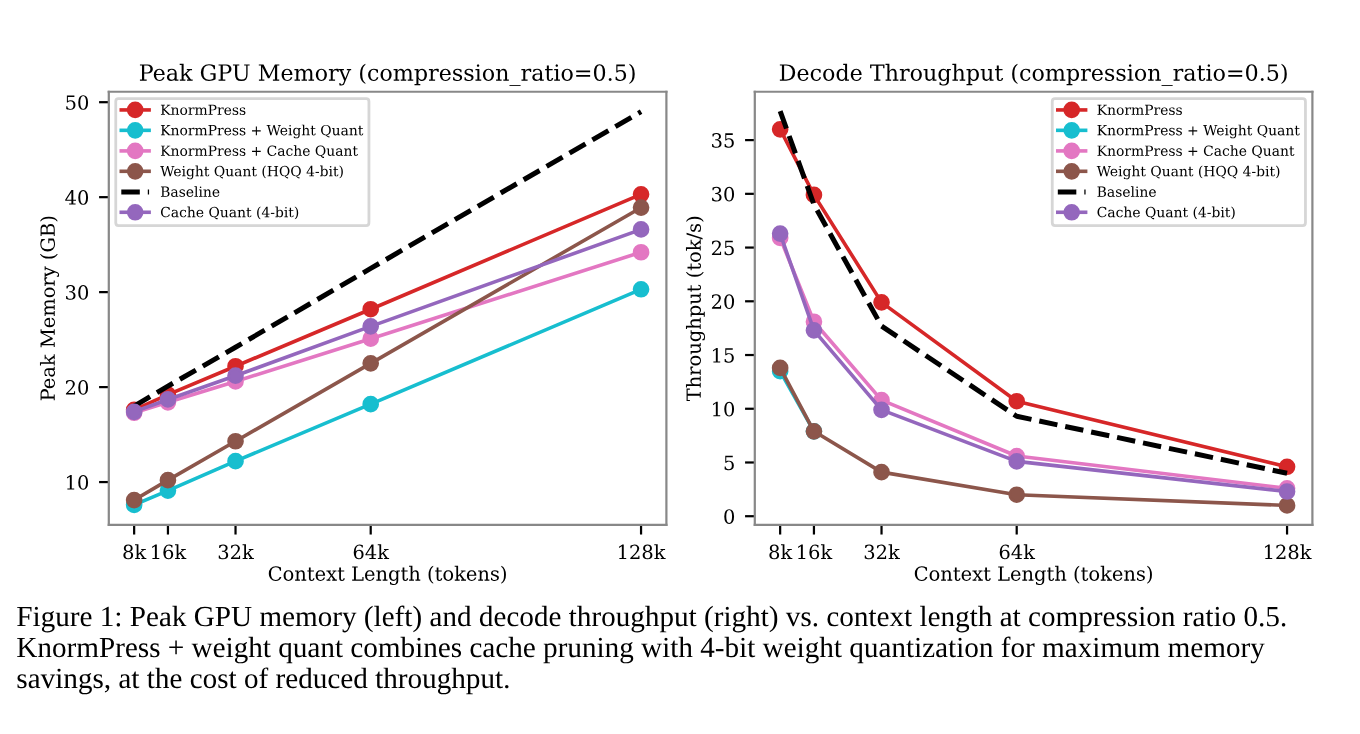 The width and height of the screenshot is (1360, 734). What do you see at coordinates (77, 197) in the screenshot?
I see `y-tick-label: 40` at bounding box center [77, 197].